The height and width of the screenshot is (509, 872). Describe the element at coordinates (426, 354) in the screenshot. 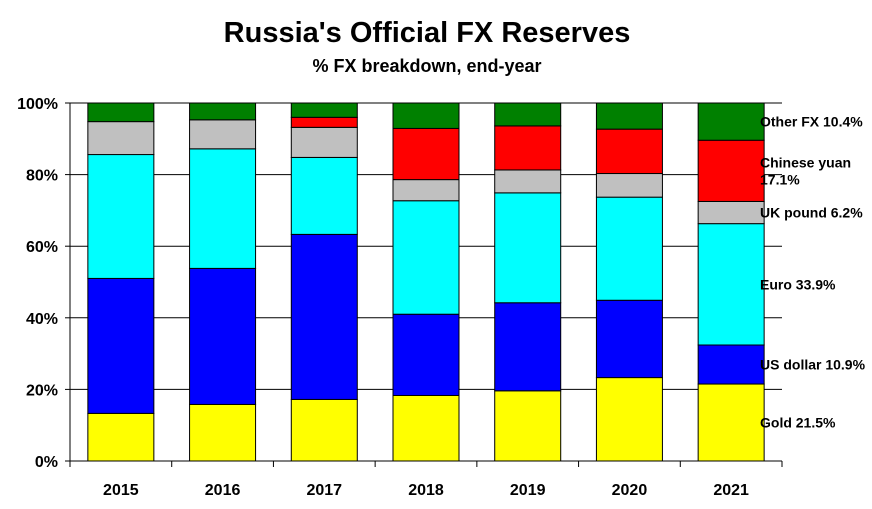

I see `bar-segment-usd-2018` at that location.